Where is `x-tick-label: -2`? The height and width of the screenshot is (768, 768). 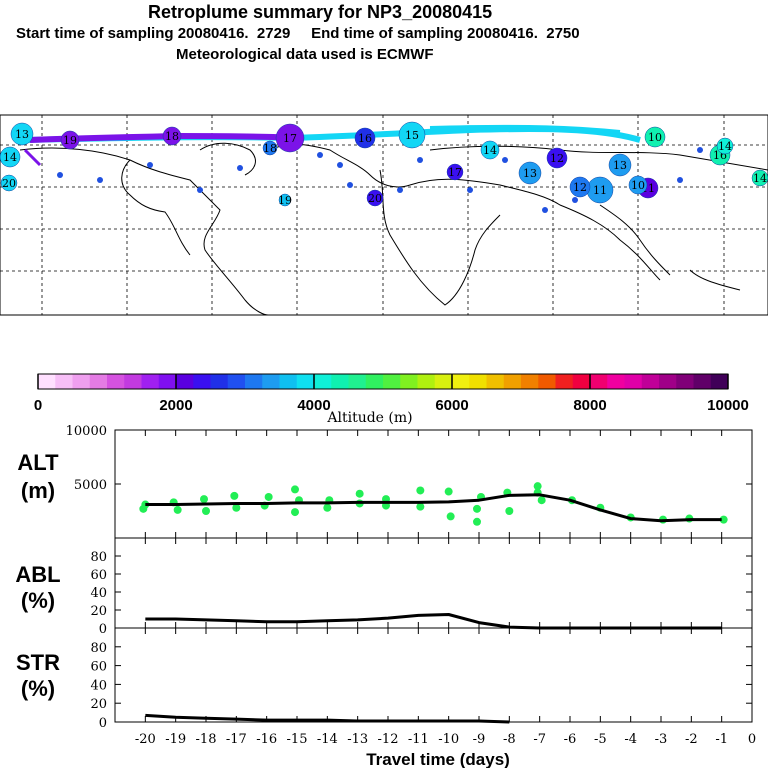
x-tick-label: -2 is located at coordinates (691, 739).